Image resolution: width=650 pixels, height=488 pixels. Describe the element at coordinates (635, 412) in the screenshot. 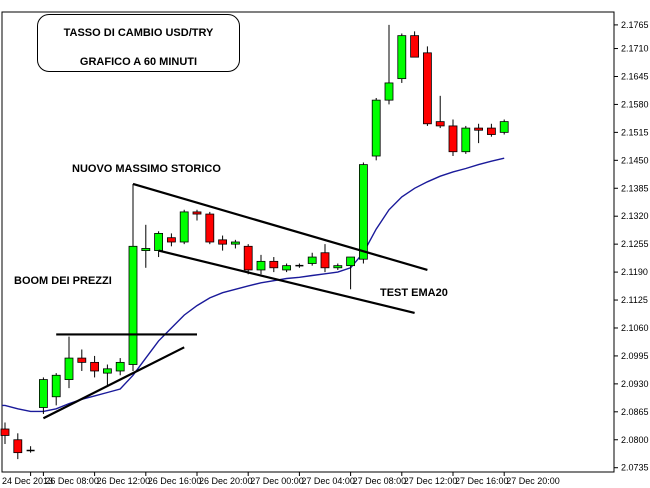

I see `y-tick-label: 2.0865` at that location.